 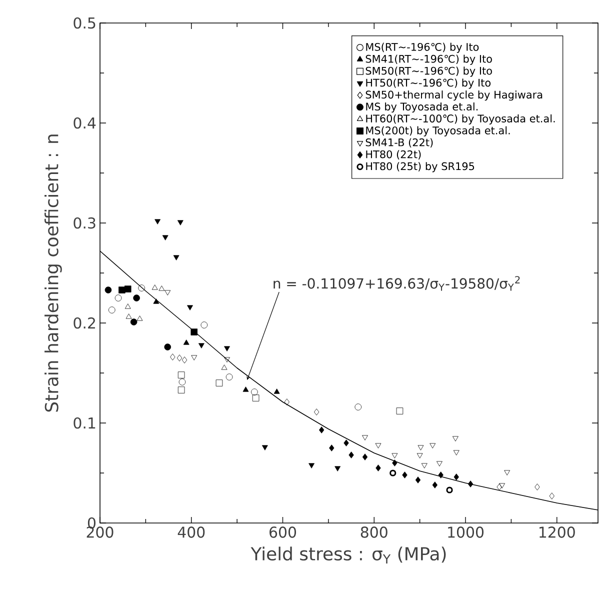 What do you see at coordinates (429, 59) in the screenshot?
I see `legend-label: SM41(RT∼-196℃) by Ito` at bounding box center [429, 59].